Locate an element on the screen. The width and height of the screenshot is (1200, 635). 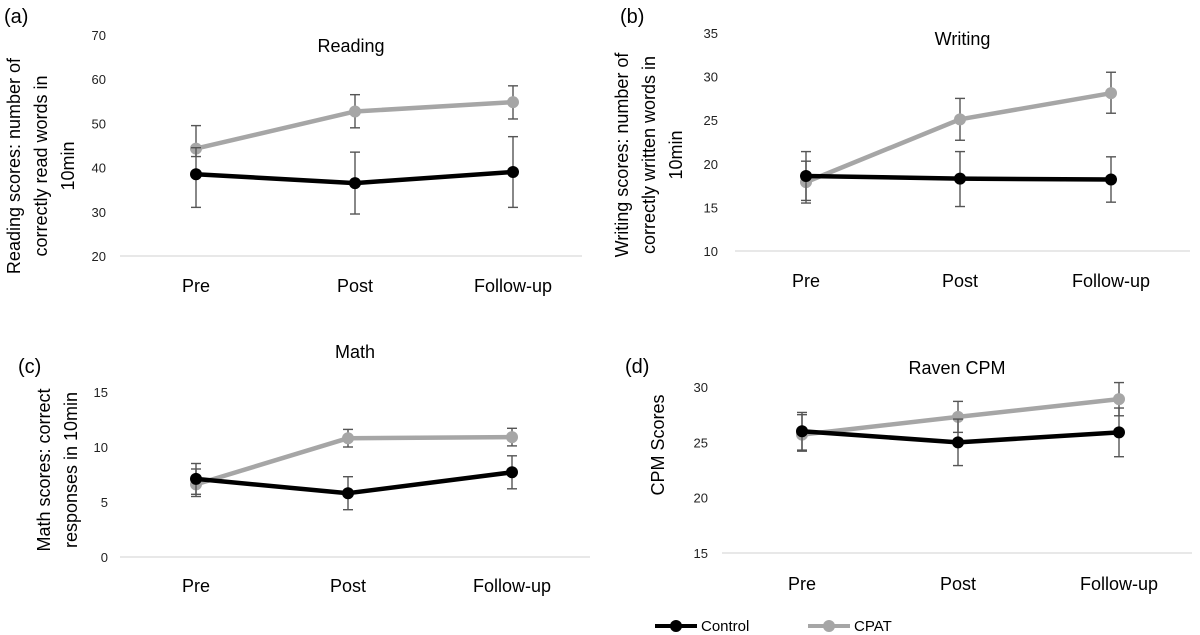
y-axis-label: responses in 10min is located at coordinates (71, 470).